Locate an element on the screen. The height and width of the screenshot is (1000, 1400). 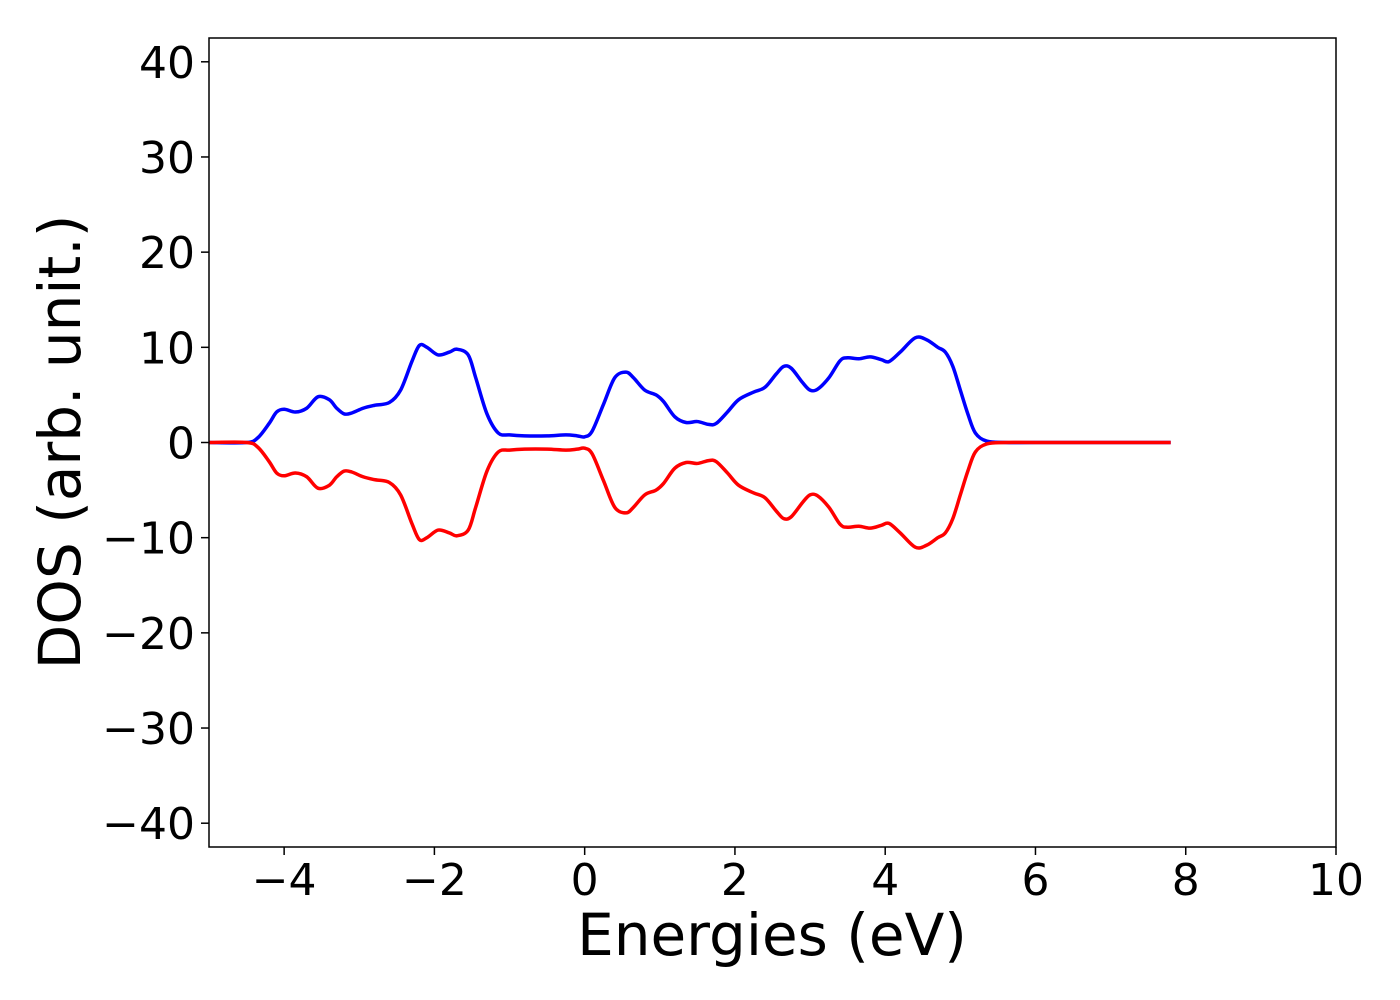
x-tick-label: 4 is located at coordinates (885, 880).